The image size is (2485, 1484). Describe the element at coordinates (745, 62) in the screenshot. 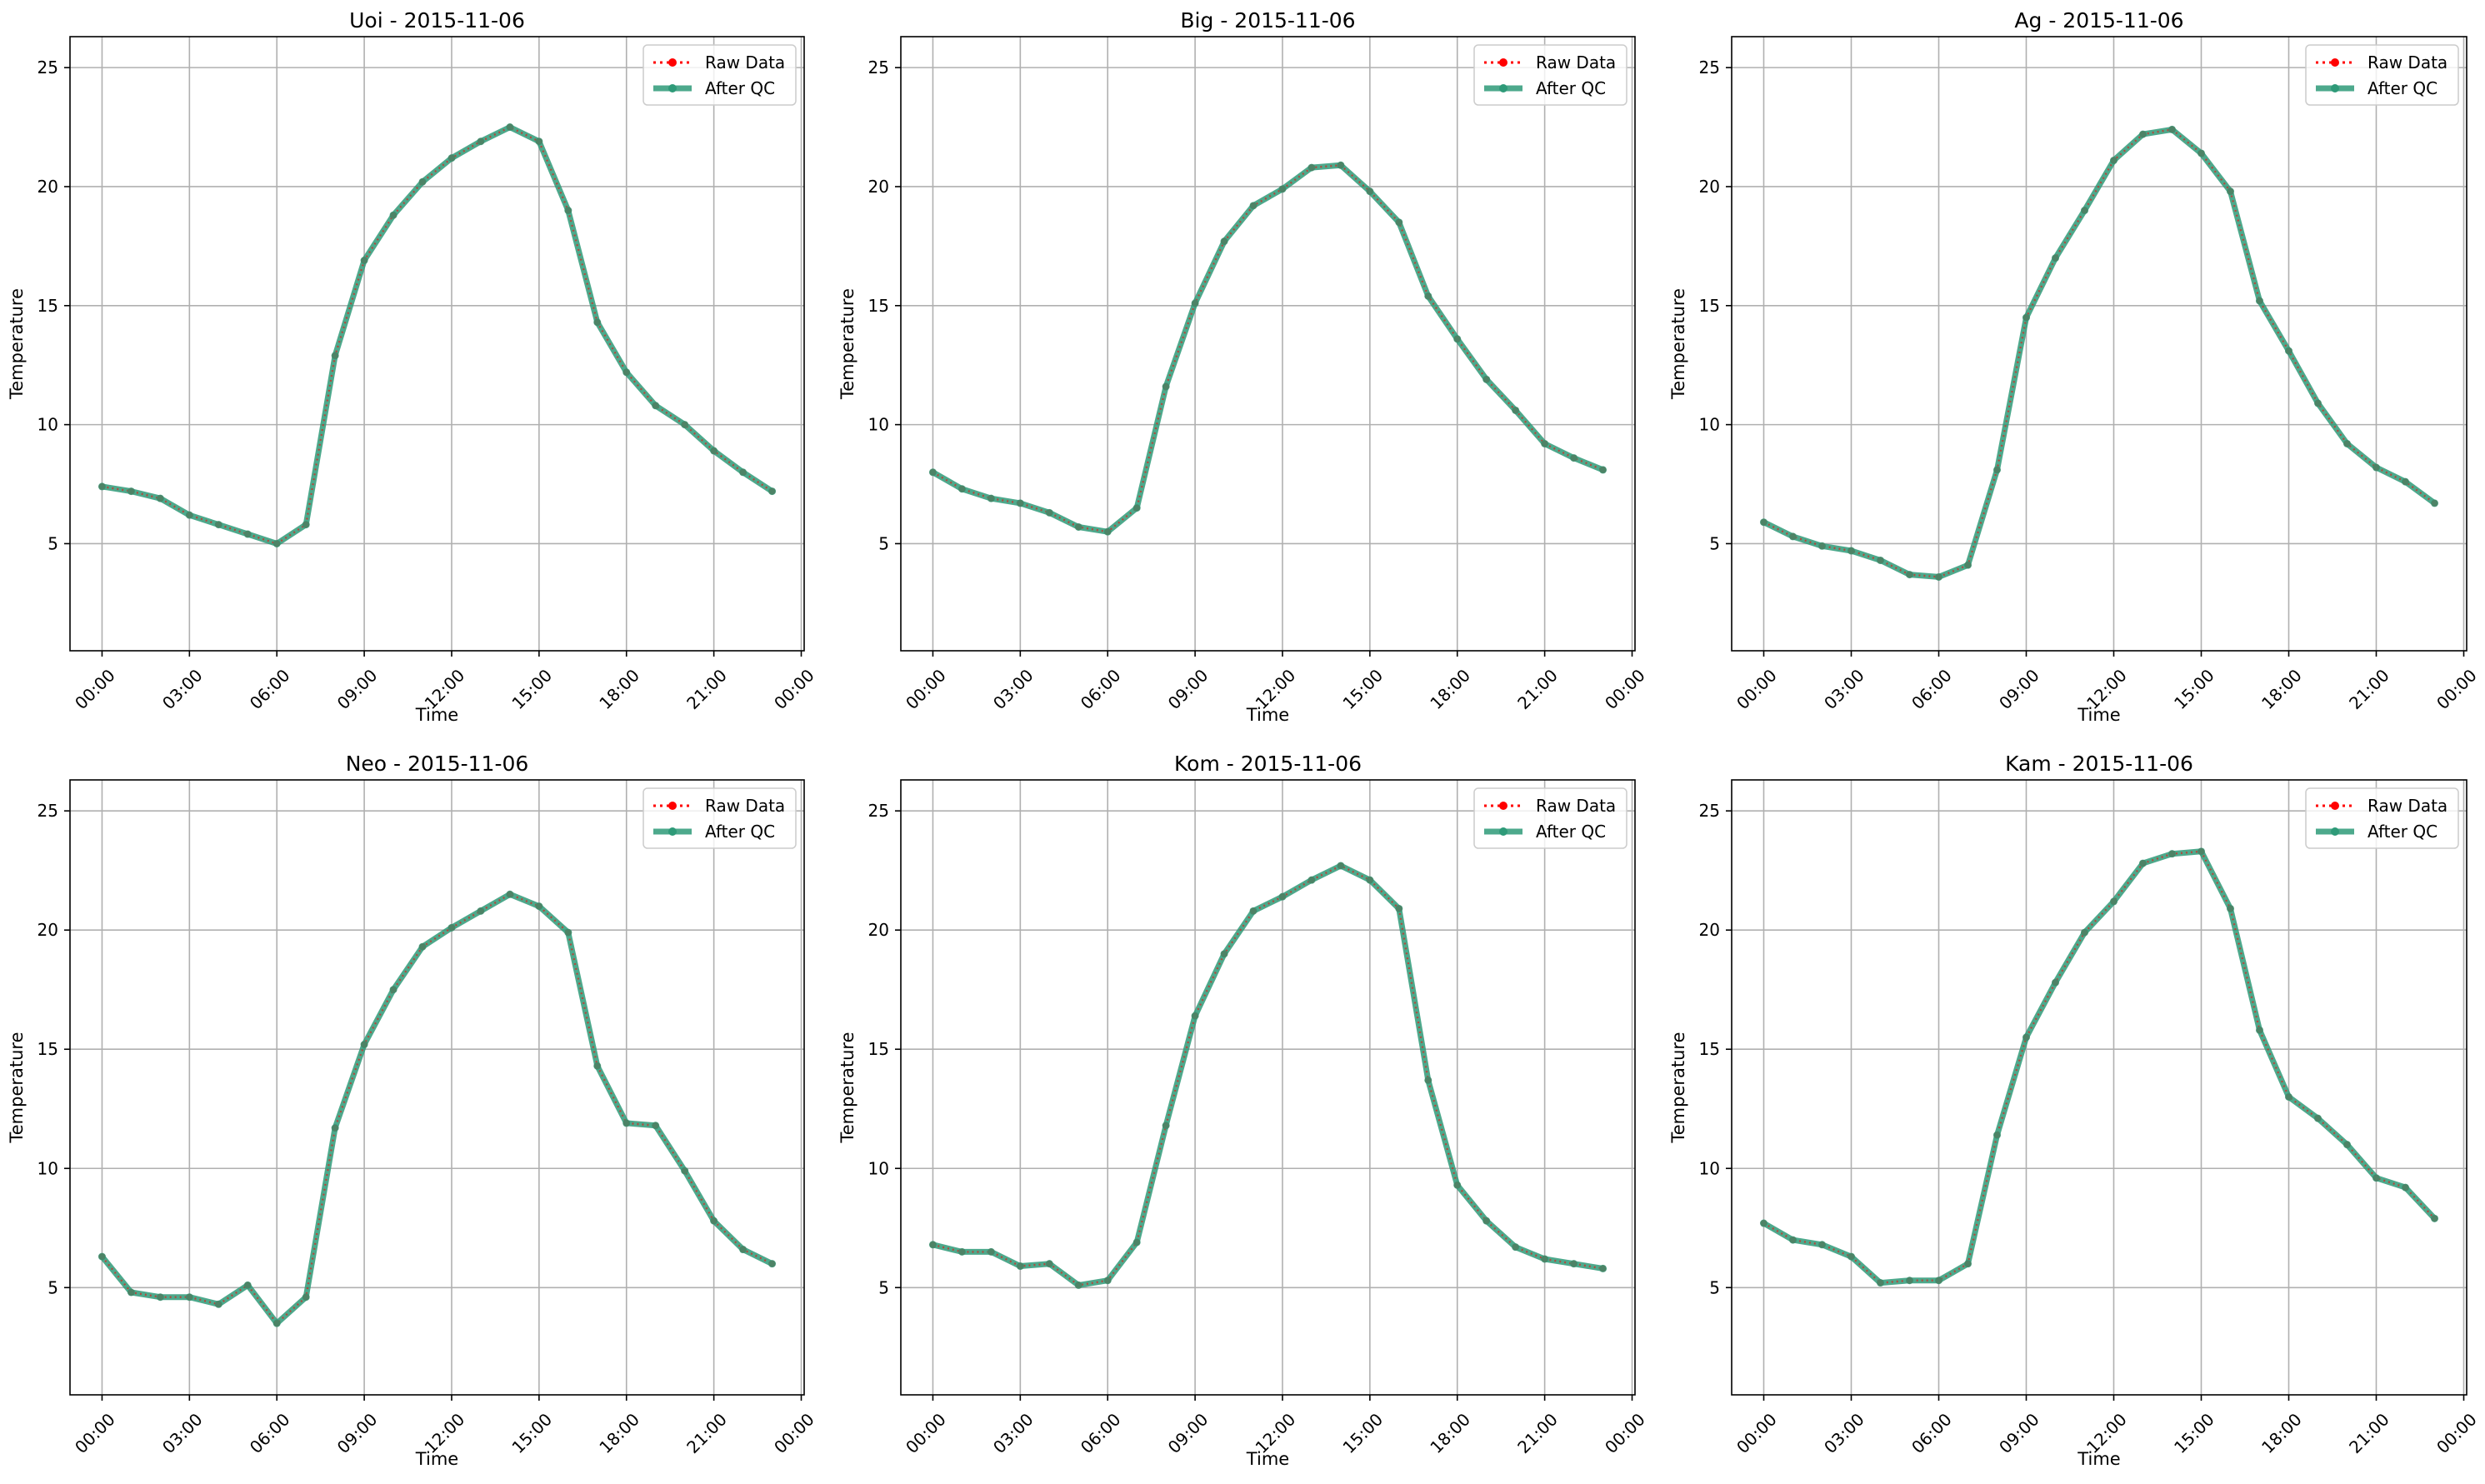

I see `legend-raw-label: Raw Data` at that location.